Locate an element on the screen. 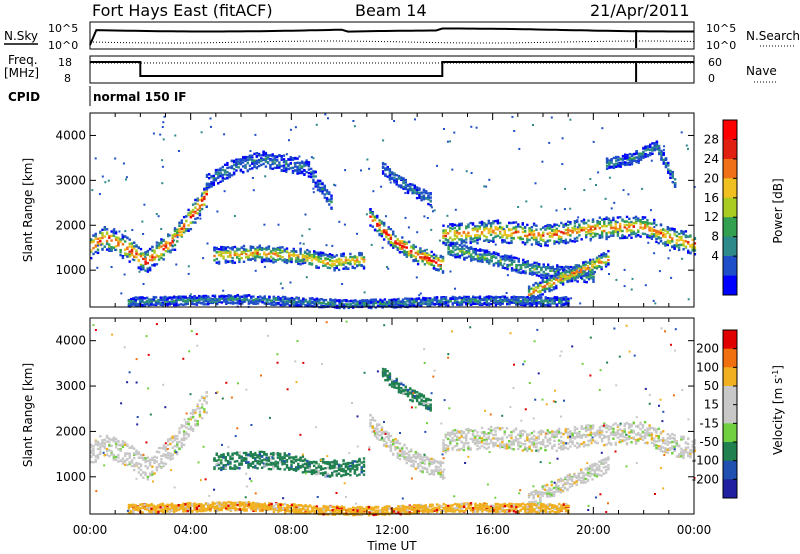 This screenshot has height=554, width=800. colorbar-swatch is located at coordinates (730, 149).